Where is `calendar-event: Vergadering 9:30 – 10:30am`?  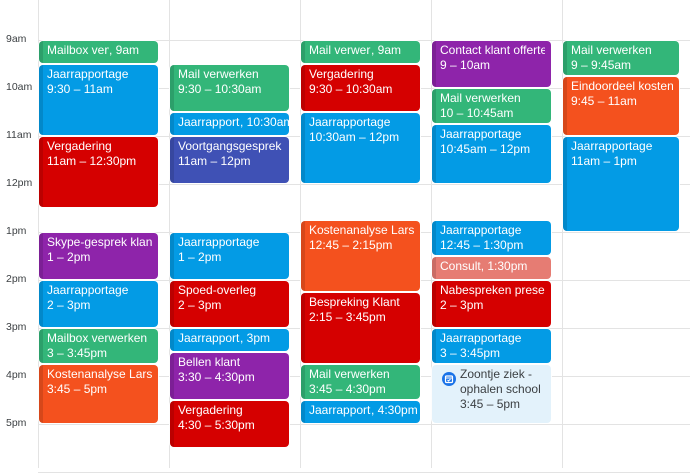 calendar-event: Vergadering 9:30 – 10:30am is located at coordinates (360, 88).